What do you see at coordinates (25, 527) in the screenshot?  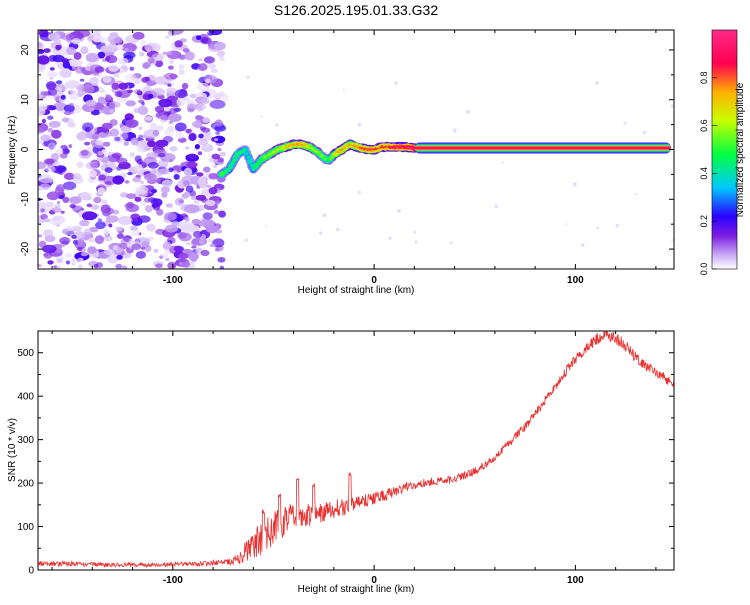 I see `y-tick-label: 100` at bounding box center [25, 527].